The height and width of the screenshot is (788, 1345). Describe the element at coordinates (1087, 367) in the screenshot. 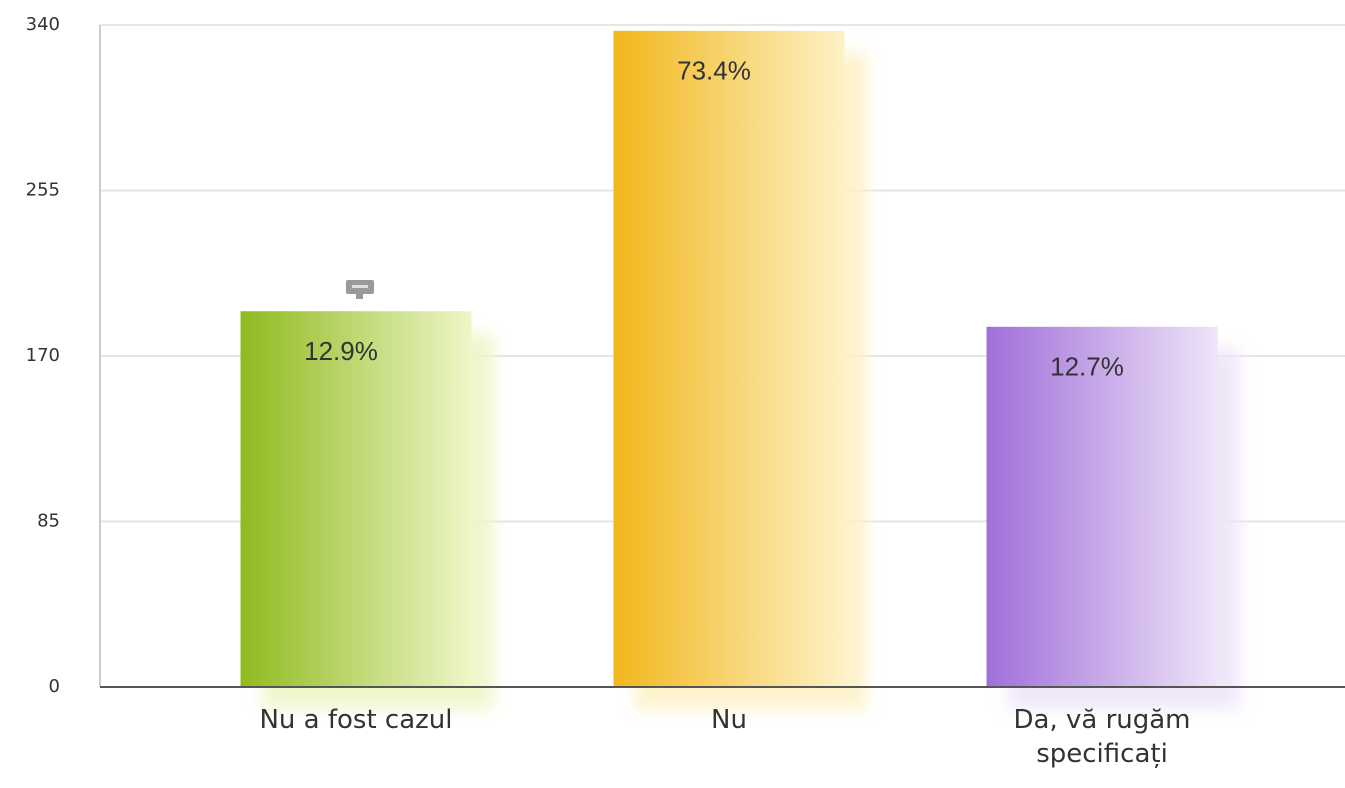

I see `percent-label: 12.7%` at that location.